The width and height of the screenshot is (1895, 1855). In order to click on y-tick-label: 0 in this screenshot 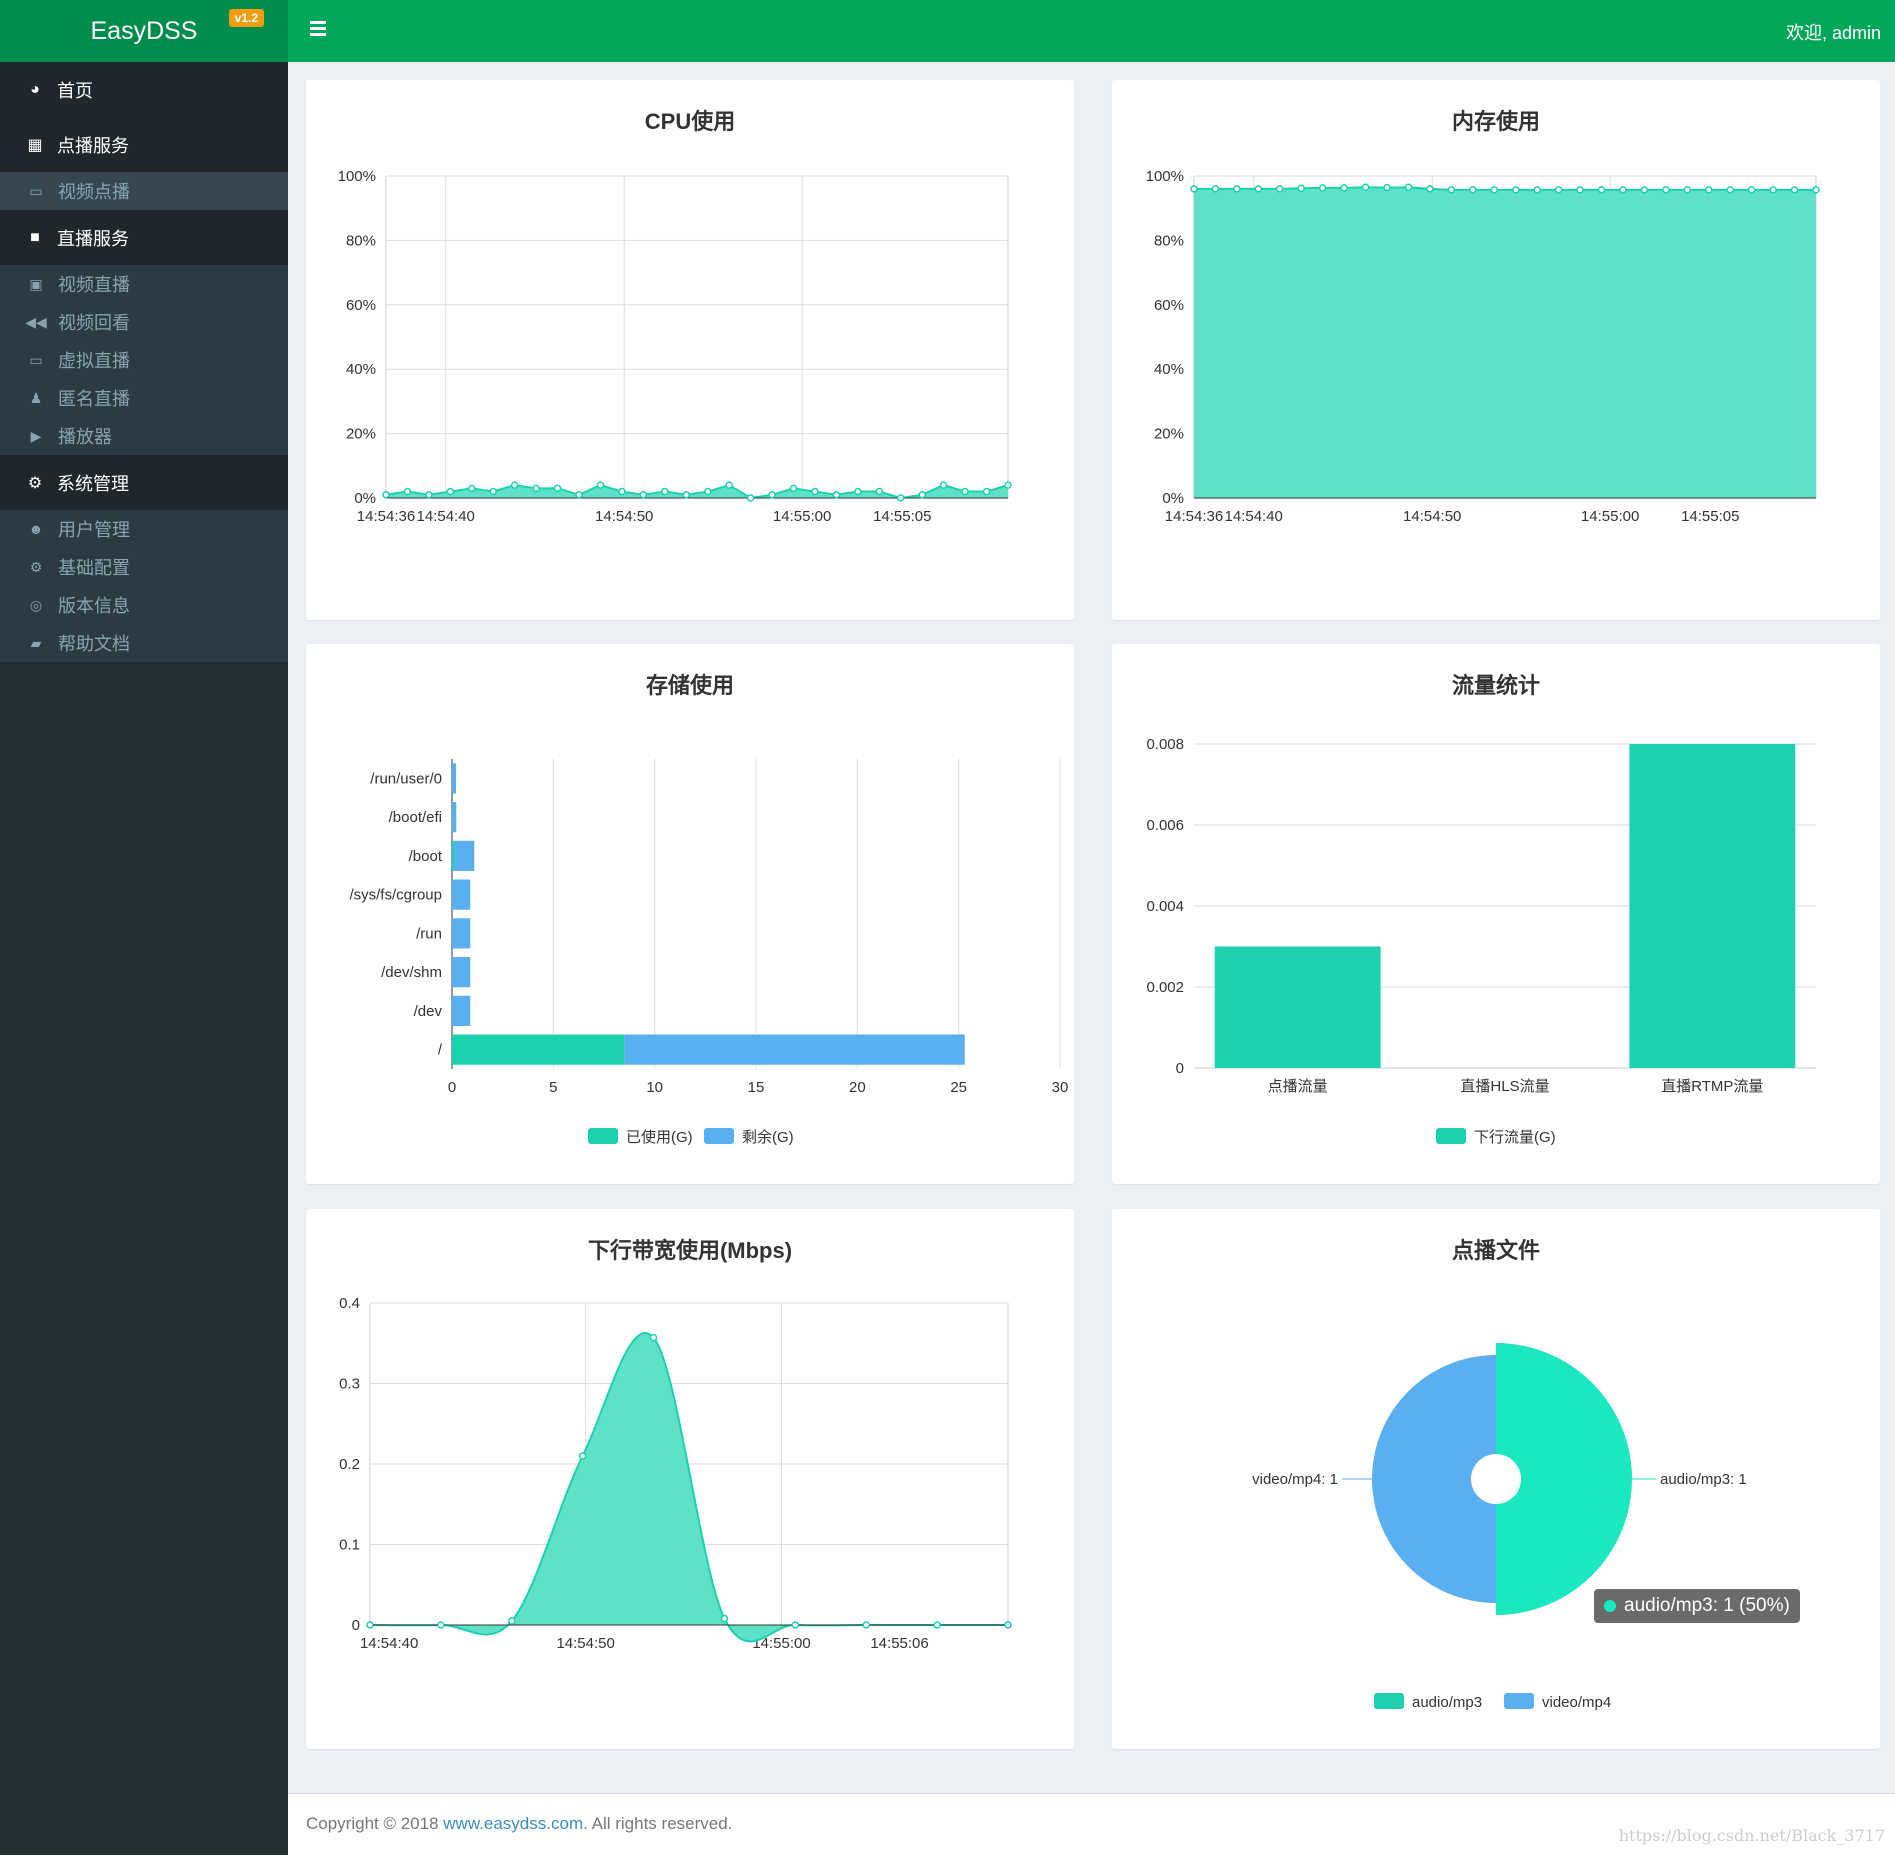, I will do `click(1180, 1068)`.